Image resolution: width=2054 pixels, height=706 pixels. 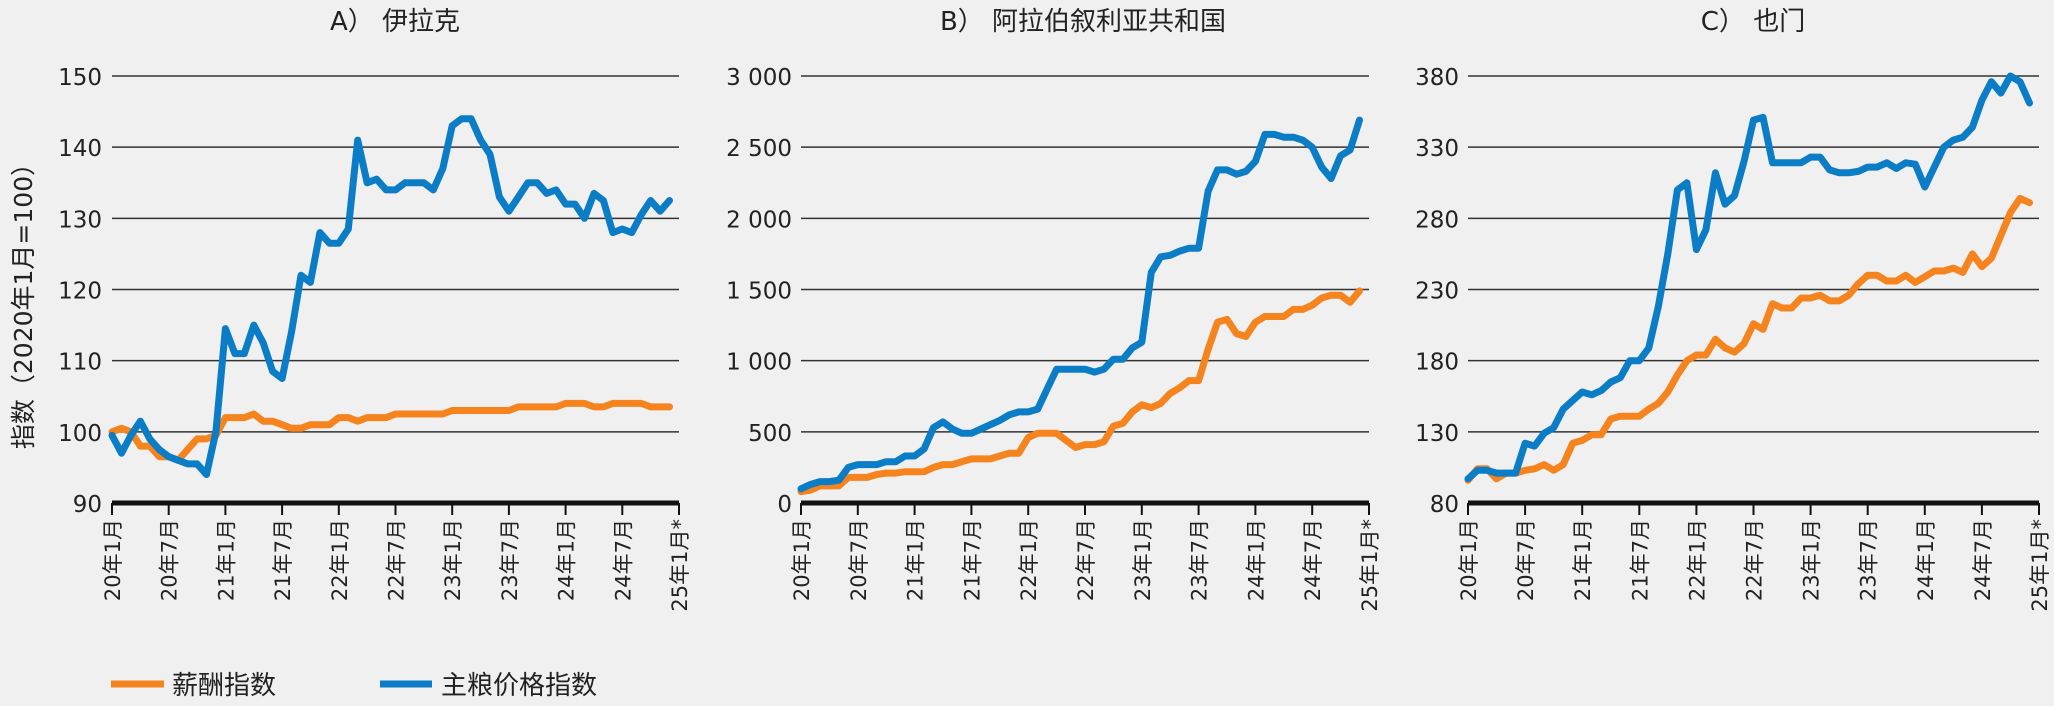 What do you see at coordinates (759, 220) in the screenshot?
I see `y-tick-label: 2 000` at bounding box center [759, 220].